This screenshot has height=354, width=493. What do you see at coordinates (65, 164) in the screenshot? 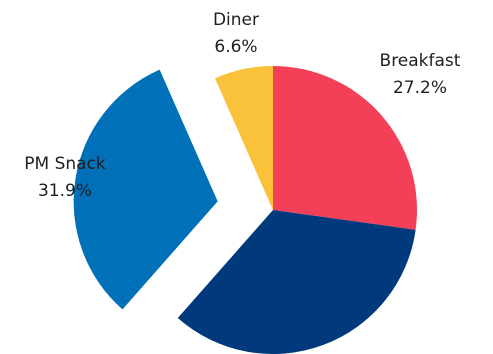
I see `slice-label-pm-snack-name: PM Snack` at bounding box center [65, 164].